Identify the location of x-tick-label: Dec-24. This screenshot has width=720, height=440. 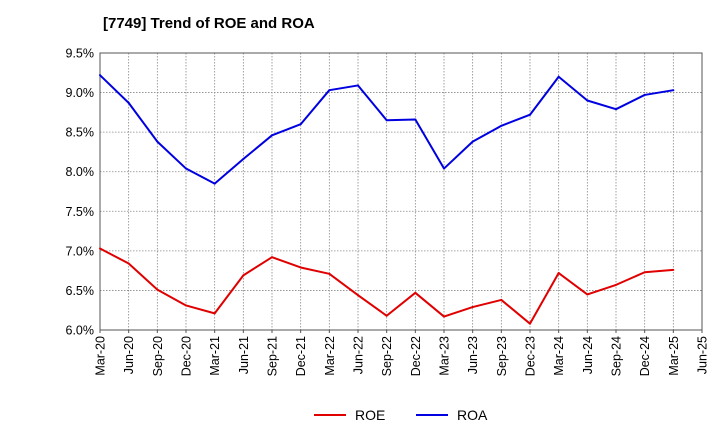
(645, 356).